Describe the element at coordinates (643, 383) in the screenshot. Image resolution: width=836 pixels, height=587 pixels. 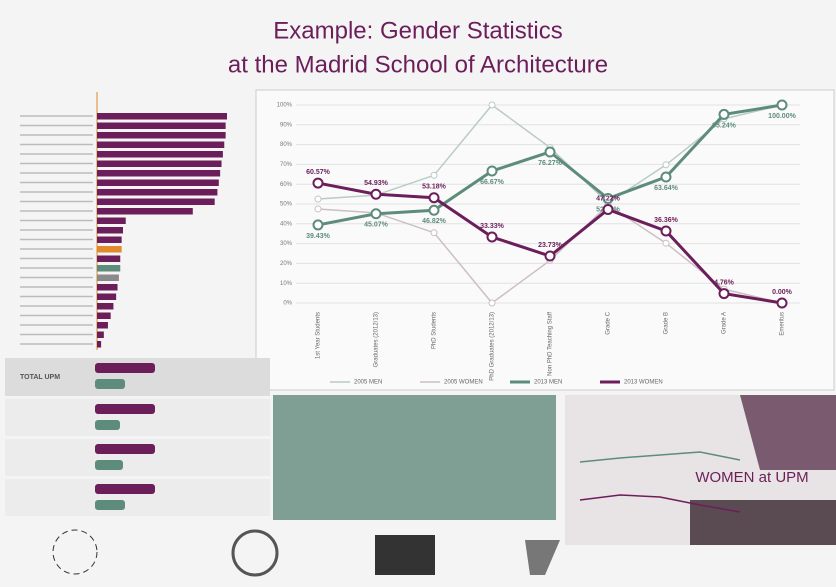
I see `legend-label: 2013 WOMEN` at that location.